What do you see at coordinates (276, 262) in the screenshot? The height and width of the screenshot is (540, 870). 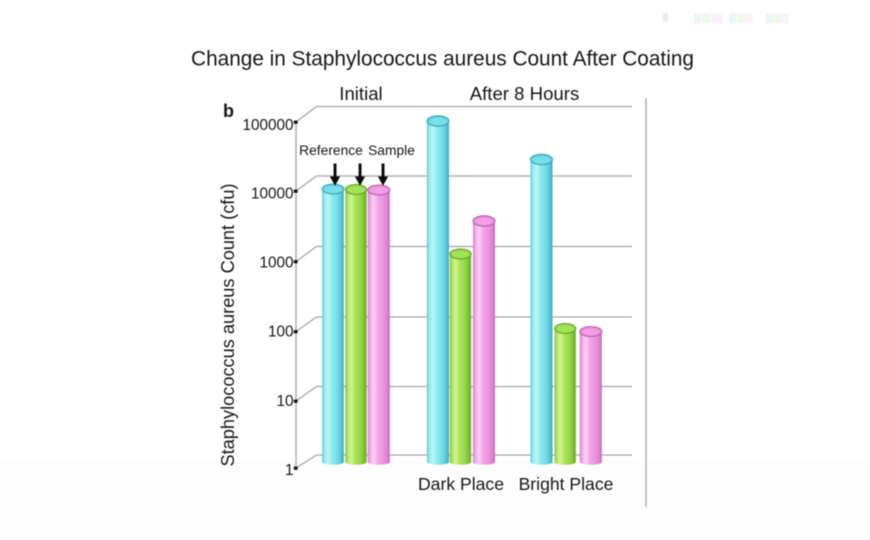 I see `svg-text: 1000` at bounding box center [276, 262].